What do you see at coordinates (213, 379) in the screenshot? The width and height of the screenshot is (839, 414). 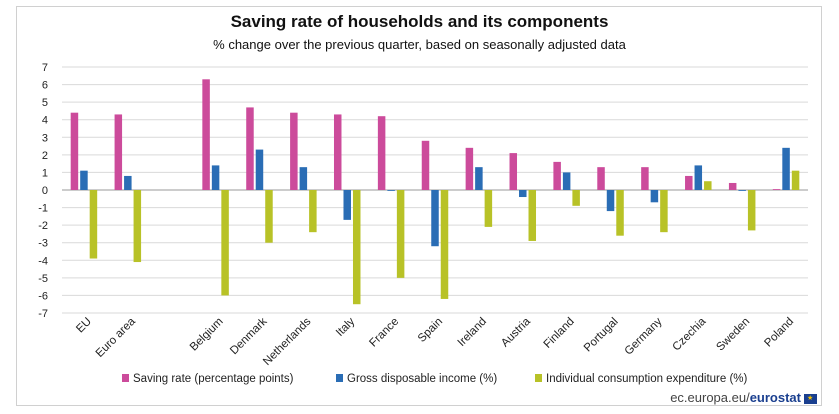 I see `legend-label: Saving rate (percentage points)` at bounding box center [213, 379].